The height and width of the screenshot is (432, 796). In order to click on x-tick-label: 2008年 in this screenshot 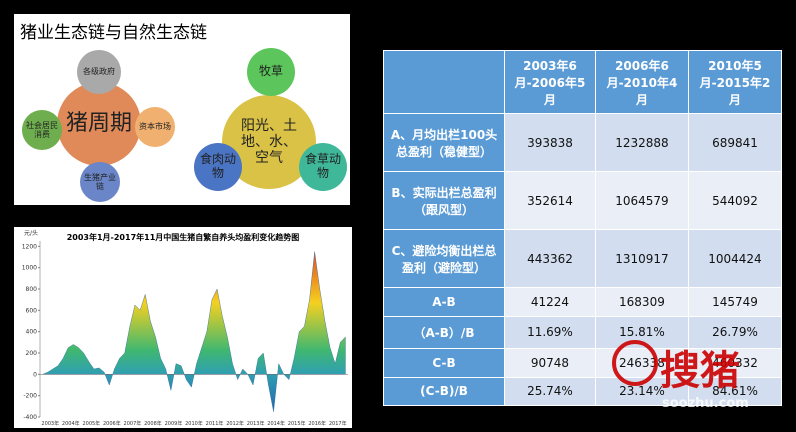, I will do `click(153, 423)`.